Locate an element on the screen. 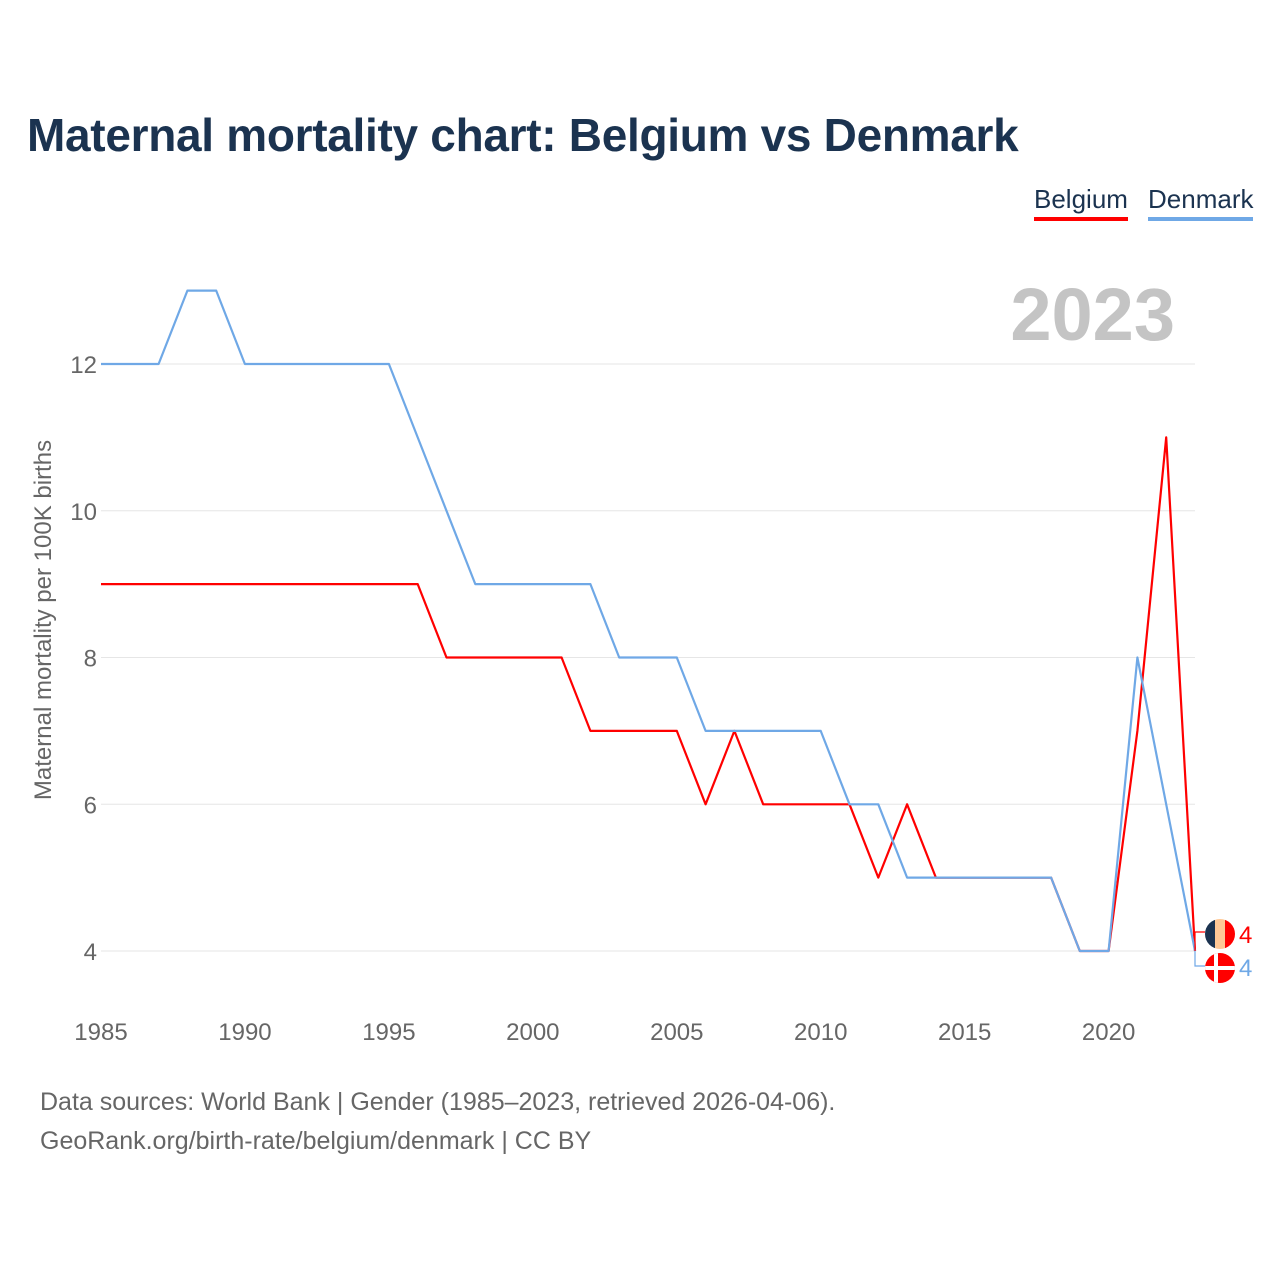  x-tick-label: 1985 is located at coordinates (100, 1032).